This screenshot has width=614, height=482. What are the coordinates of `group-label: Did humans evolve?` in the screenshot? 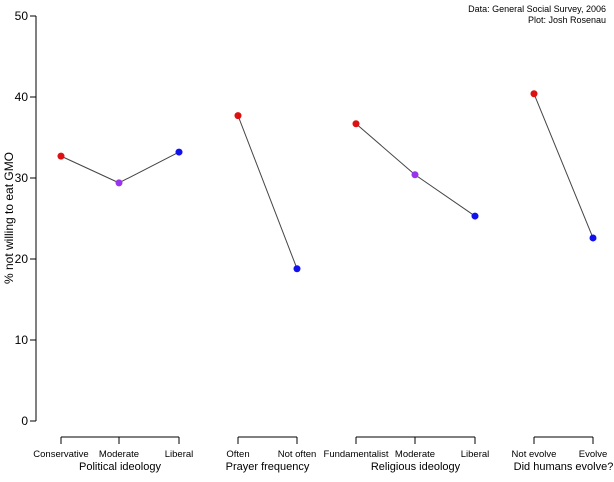 It's located at (564, 467).